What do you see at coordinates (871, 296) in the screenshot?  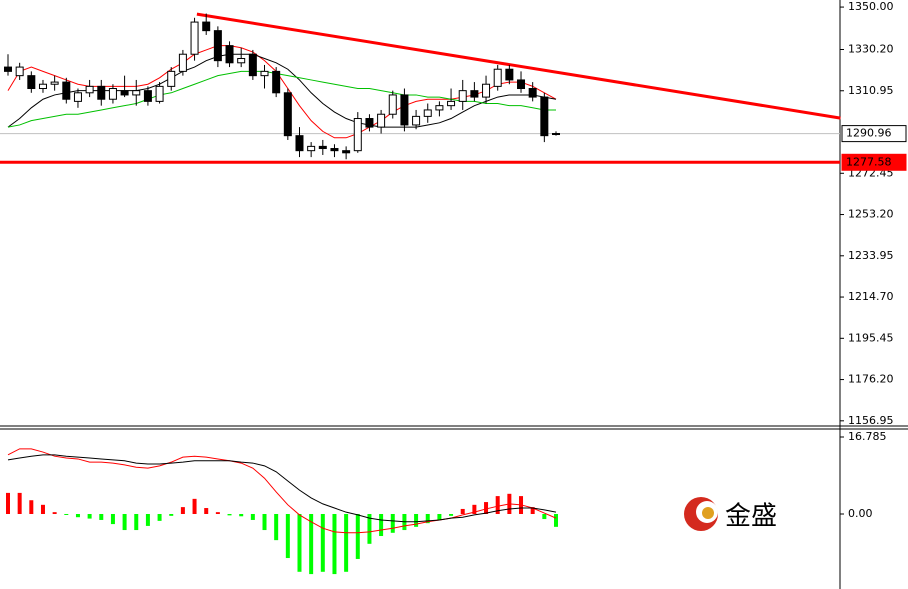 I see `y-tick-label: 1214.70` at bounding box center [871, 296].